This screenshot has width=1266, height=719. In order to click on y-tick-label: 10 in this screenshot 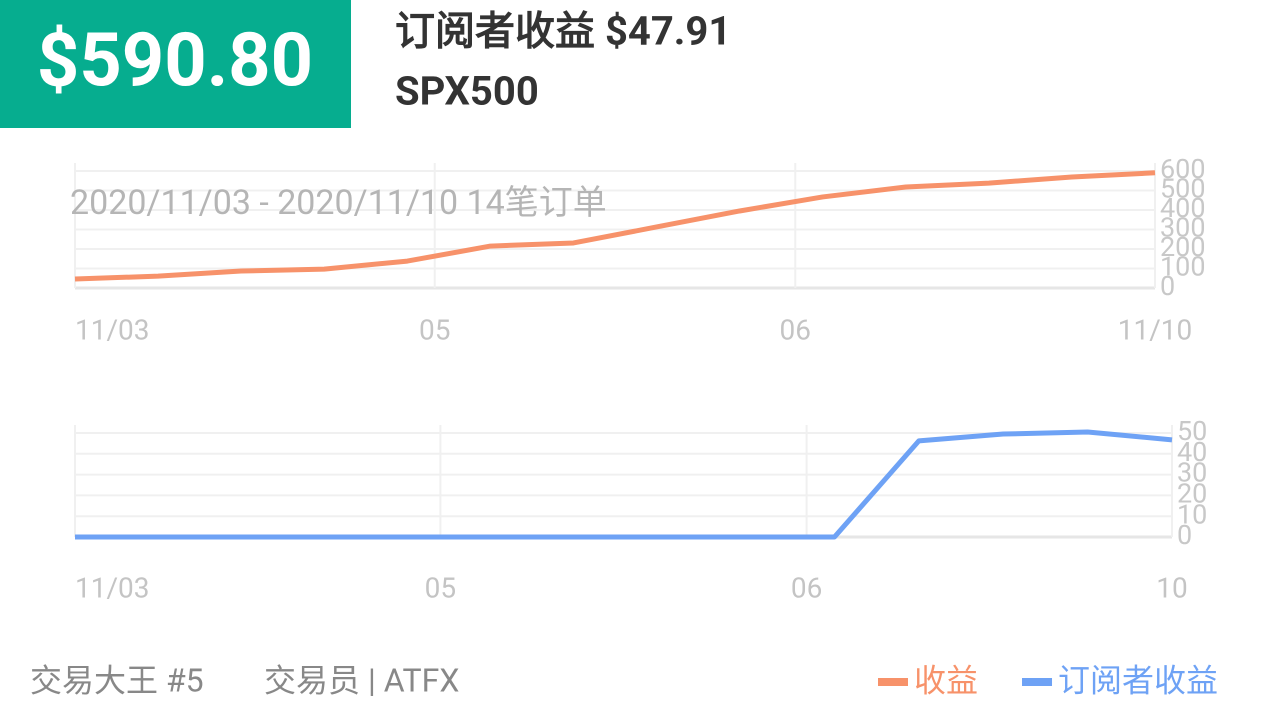, I will do `click(1192, 514)`.